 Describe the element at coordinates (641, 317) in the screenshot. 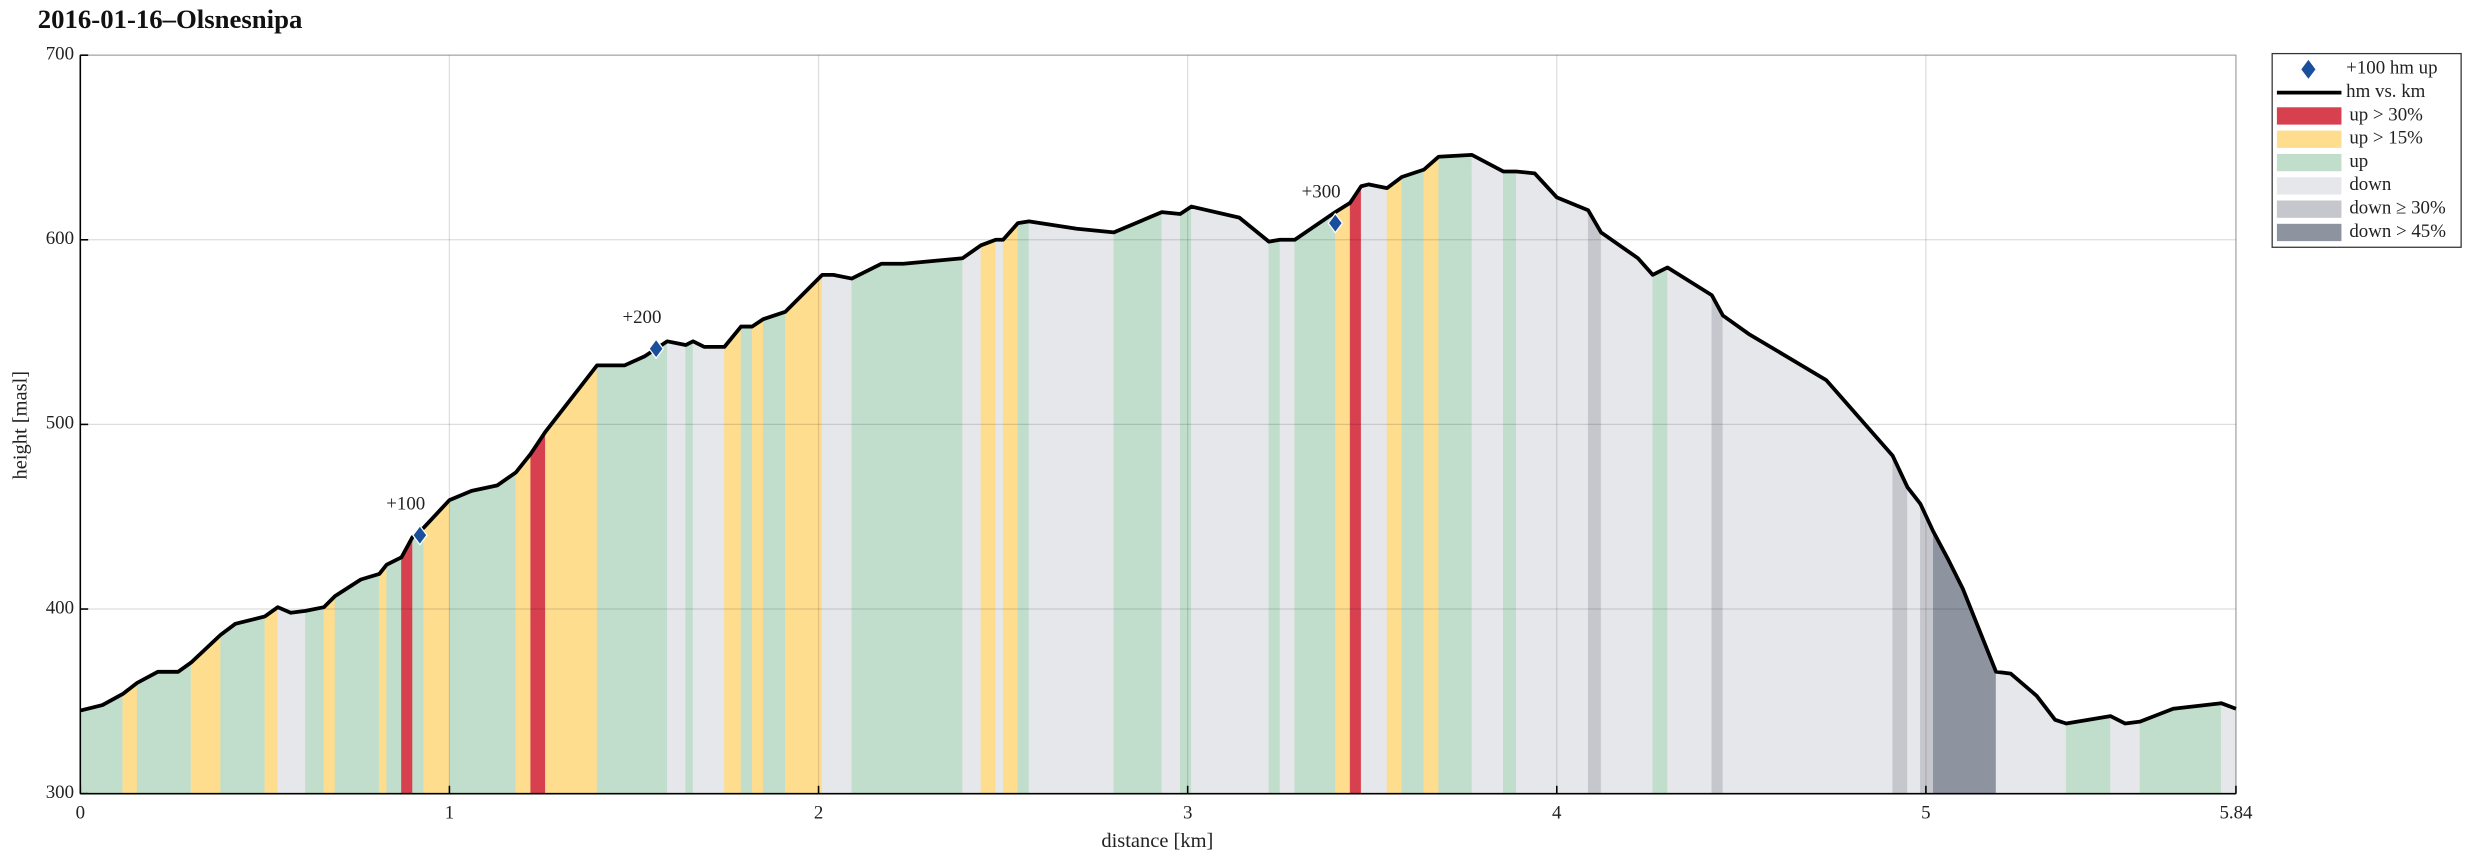

I see `climb-label: +200` at that location.